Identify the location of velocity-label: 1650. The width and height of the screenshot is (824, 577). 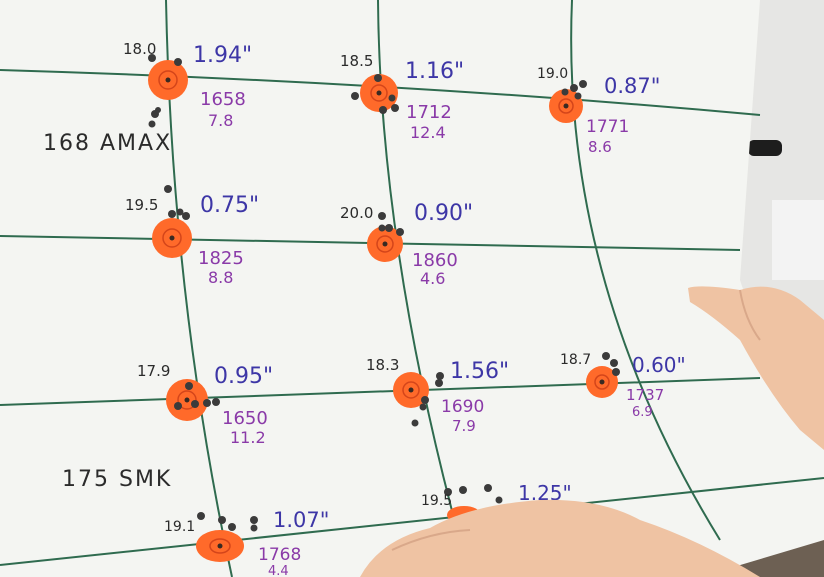
(245, 418).